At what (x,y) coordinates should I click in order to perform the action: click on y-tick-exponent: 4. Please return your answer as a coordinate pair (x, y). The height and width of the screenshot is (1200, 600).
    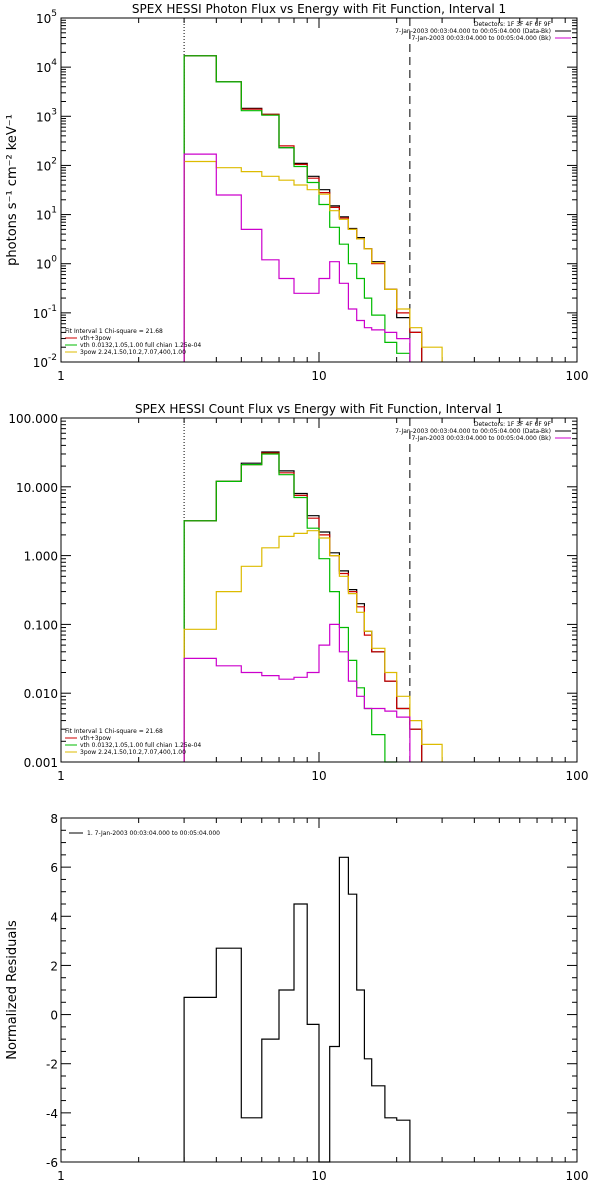
    Looking at the image, I should click on (54, 63).